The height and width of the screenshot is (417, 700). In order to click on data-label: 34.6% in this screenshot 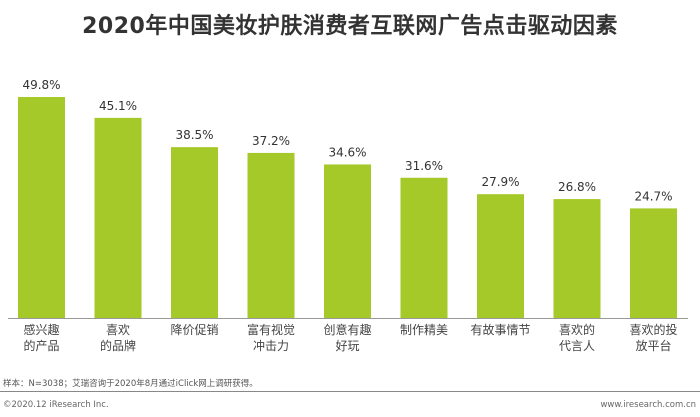, I will do `click(347, 152)`.